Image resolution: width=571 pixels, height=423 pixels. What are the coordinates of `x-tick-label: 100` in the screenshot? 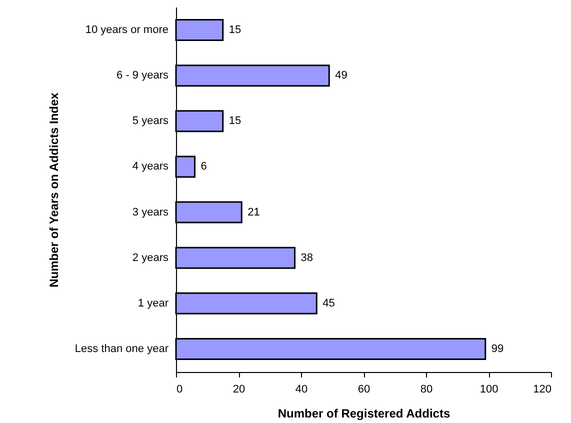 It's located at (489, 390).